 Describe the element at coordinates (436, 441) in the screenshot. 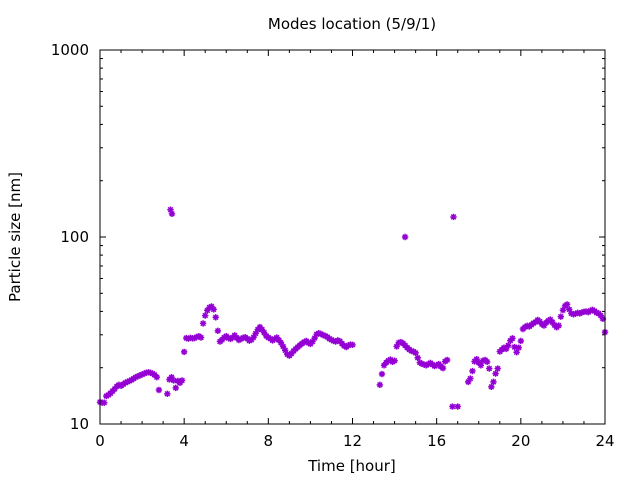

I see `x-tick-label: 16` at that location.